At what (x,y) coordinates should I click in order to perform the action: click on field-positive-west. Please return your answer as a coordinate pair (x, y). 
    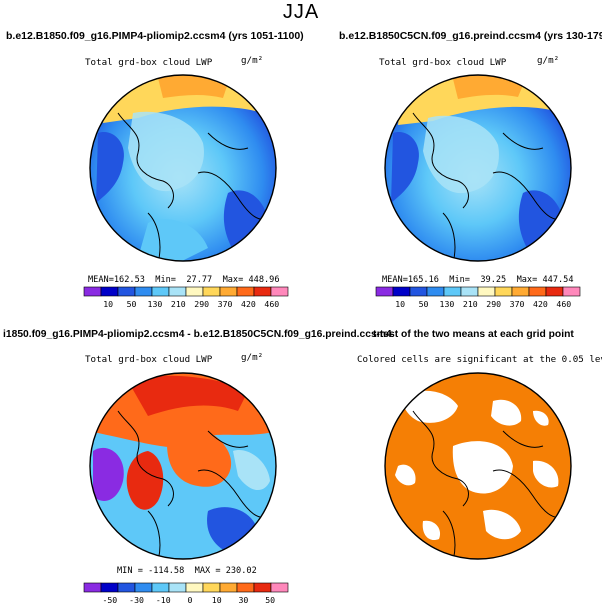
    Looking at the image, I should click on (145, 480).